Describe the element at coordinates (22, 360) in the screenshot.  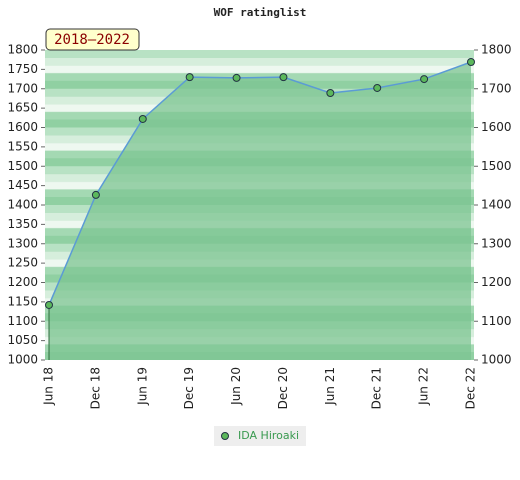
I see `y-tick-label: 1000` at that location.